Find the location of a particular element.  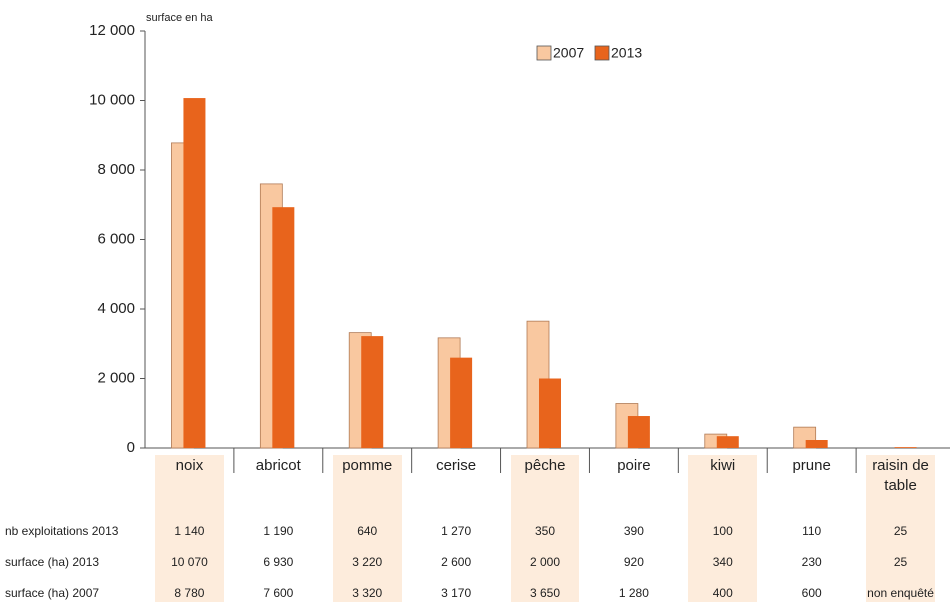

table-cell: 3 170 is located at coordinates (456, 593).